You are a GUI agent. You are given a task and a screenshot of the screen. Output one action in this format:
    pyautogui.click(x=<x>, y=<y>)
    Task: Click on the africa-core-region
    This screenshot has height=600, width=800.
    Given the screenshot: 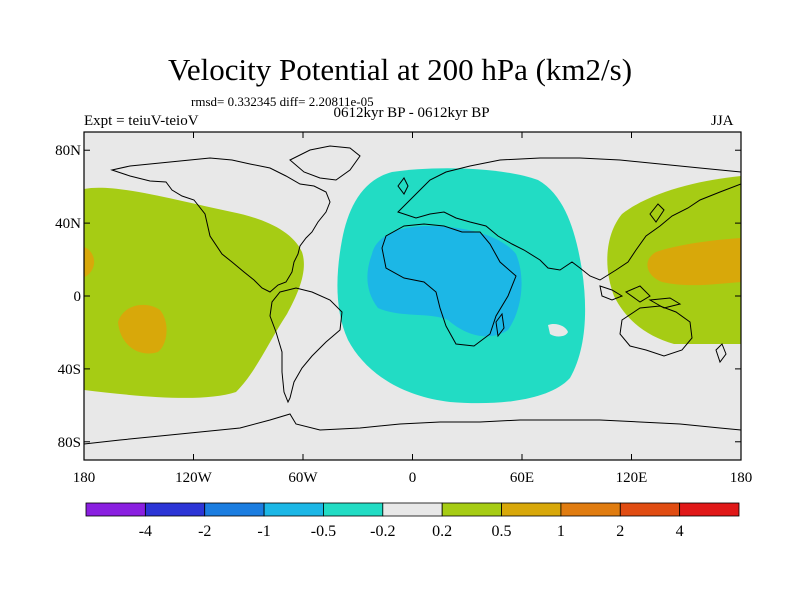 What is the action you would take?
    pyautogui.click(x=444, y=281)
    